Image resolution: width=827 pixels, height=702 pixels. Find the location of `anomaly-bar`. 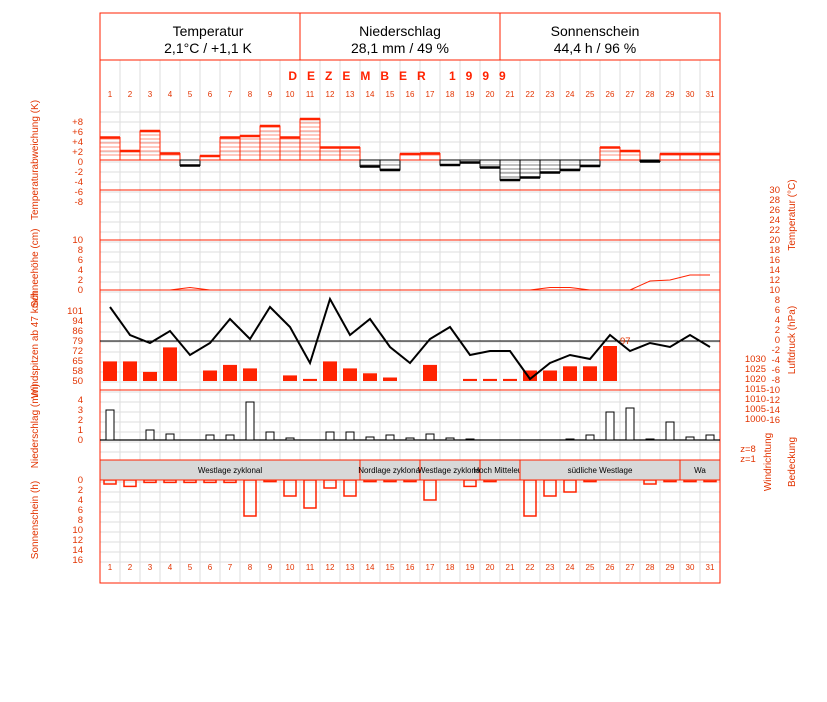

anomaly-bar is located at coordinates (250, 148).